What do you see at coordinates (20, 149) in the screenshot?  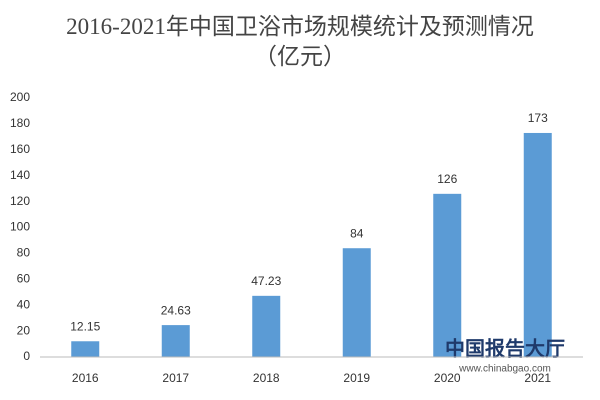 I see `y-tick-label: 160` at bounding box center [20, 149].